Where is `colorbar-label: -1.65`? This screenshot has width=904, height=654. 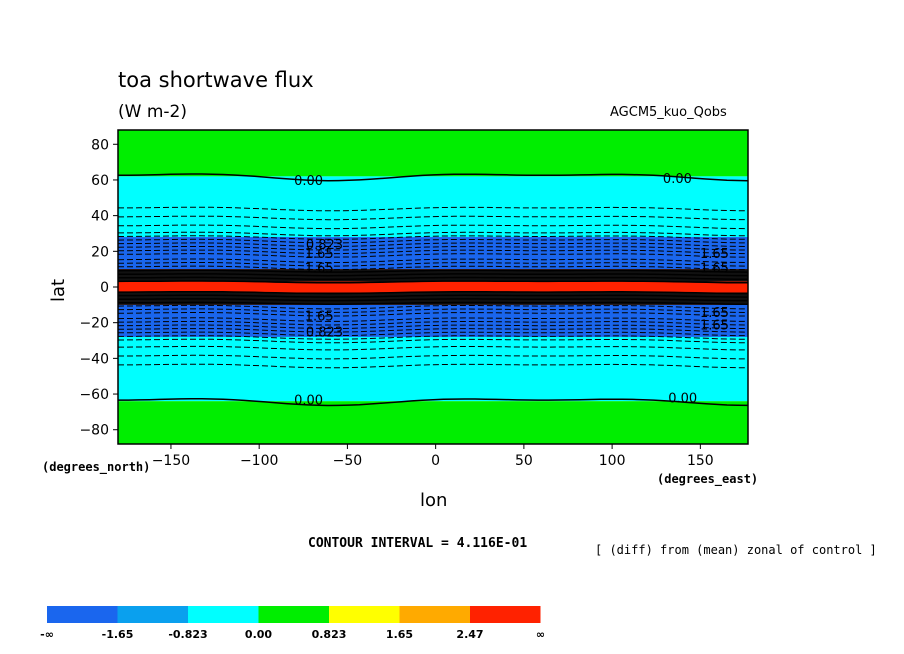 colorbar-label: -1.65 is located at coordinates (118, 634).